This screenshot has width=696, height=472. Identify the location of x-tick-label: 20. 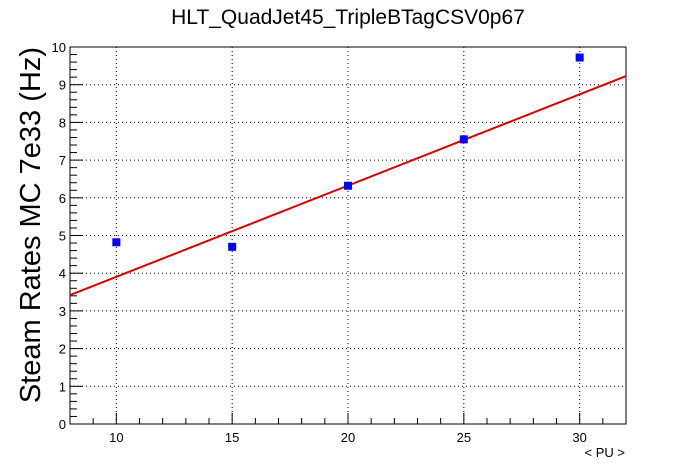
(348, 437).